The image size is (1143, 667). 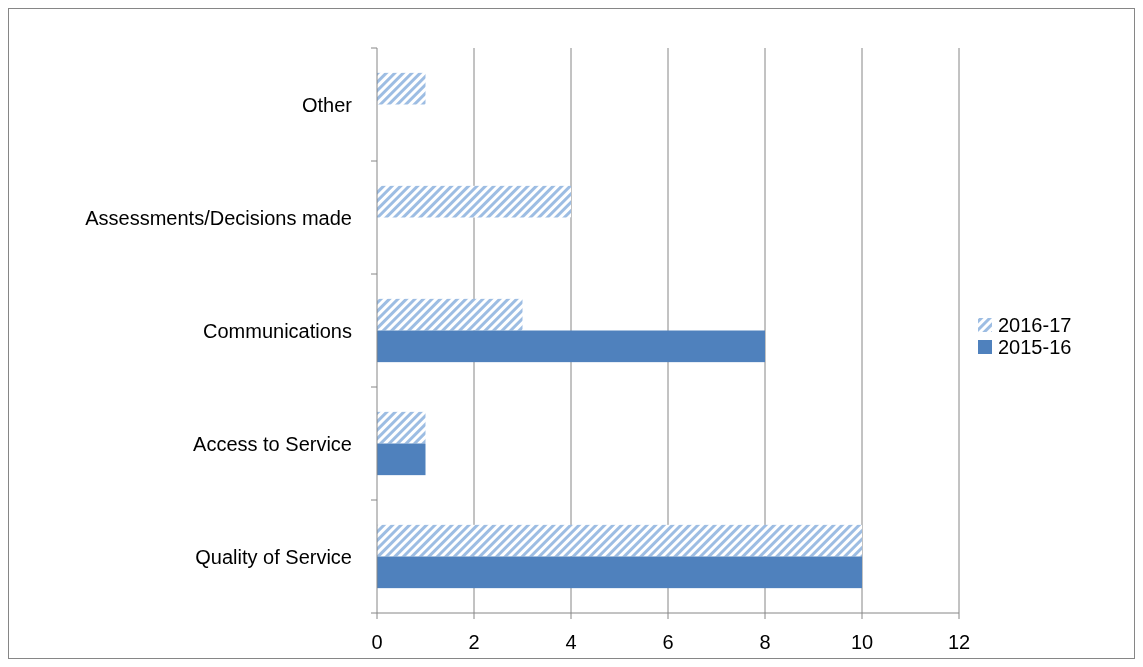 I want to click on legend-label: 2015-16, so click(x=1035, y=347).